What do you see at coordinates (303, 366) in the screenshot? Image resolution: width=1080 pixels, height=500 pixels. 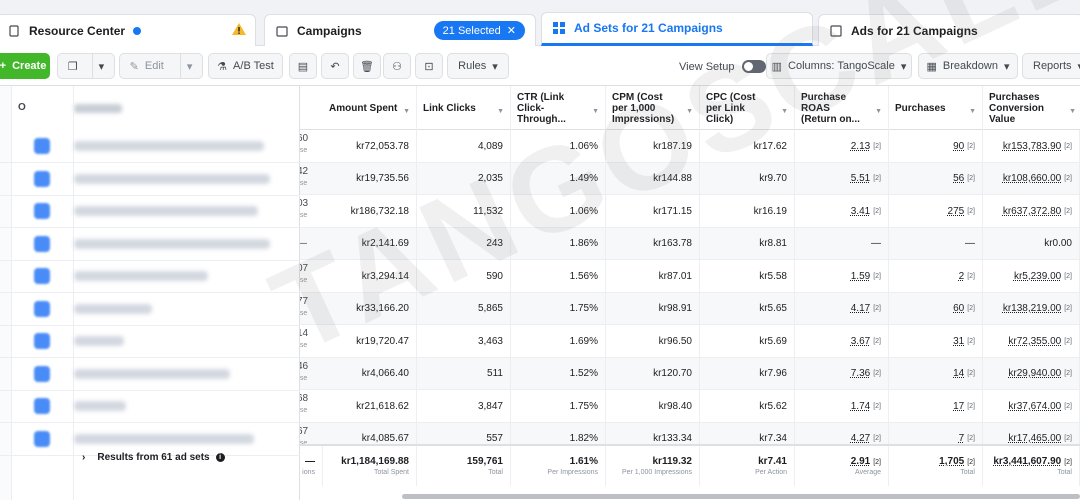 I see `partial-cell-value: 46` at bounding box center [303, 366].